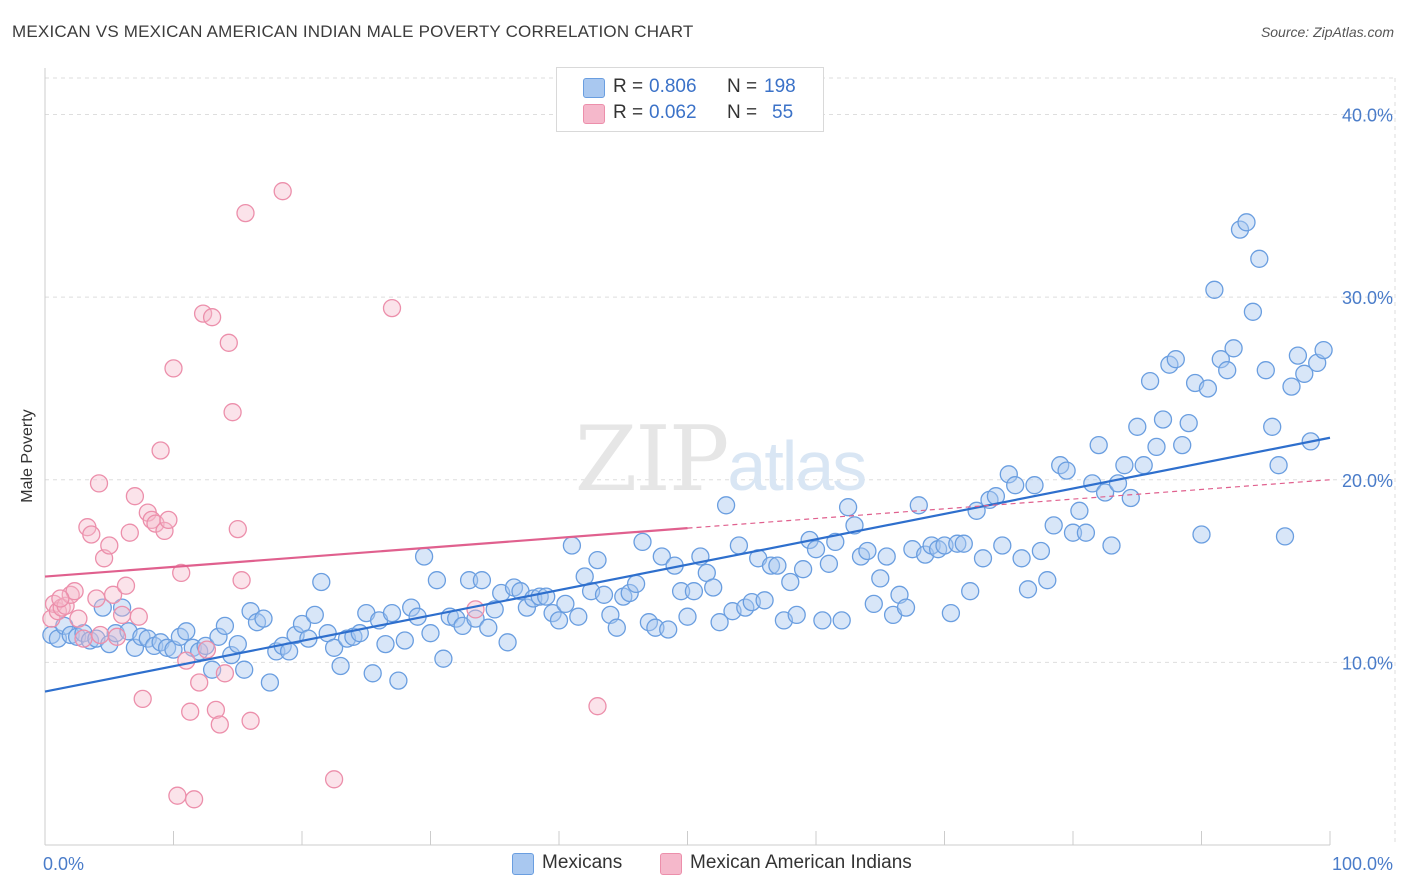  What do you see at coordinates (780, 86) in the screenshot?
I see `legend-n-value: 198` at bounding box center [780, 86].